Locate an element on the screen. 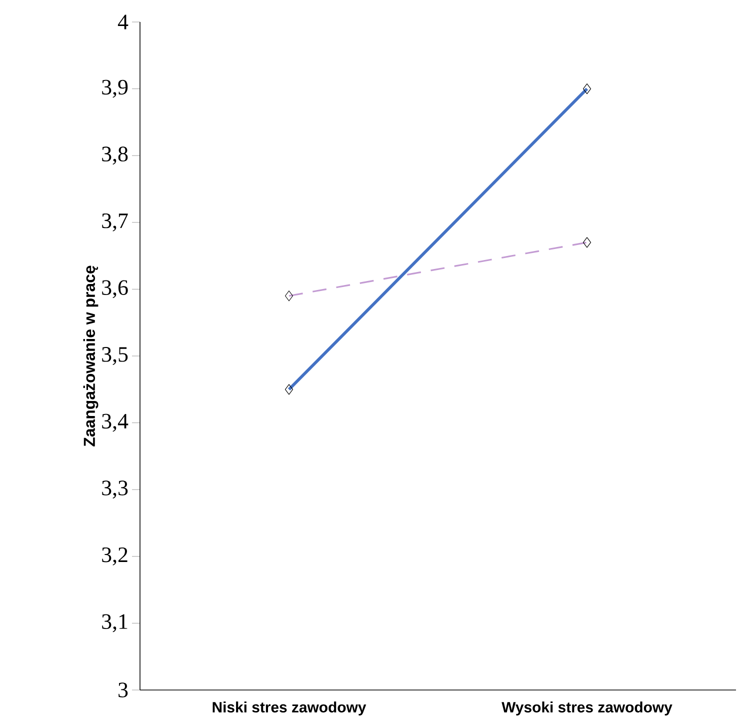 The width and height of the screenshot is (743, 721). y-tick-label: 3,1 is located at coordinates (115, 623).